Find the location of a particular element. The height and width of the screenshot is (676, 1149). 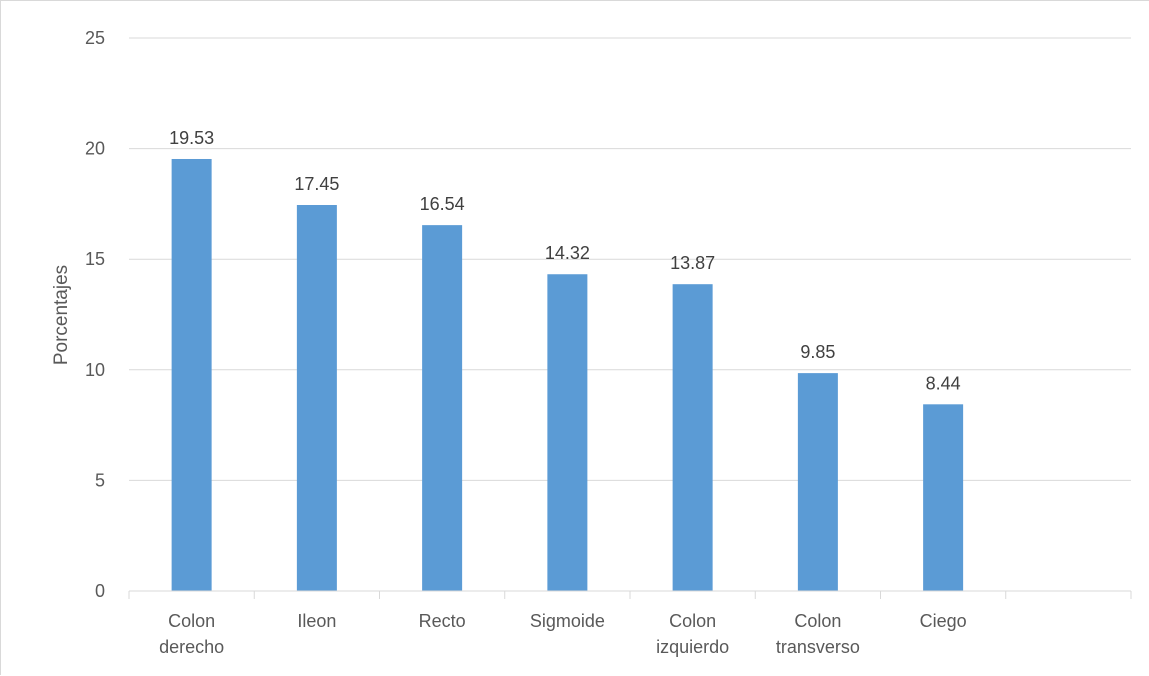

x-tick-label: Recto is located at coordinates (442, 621).